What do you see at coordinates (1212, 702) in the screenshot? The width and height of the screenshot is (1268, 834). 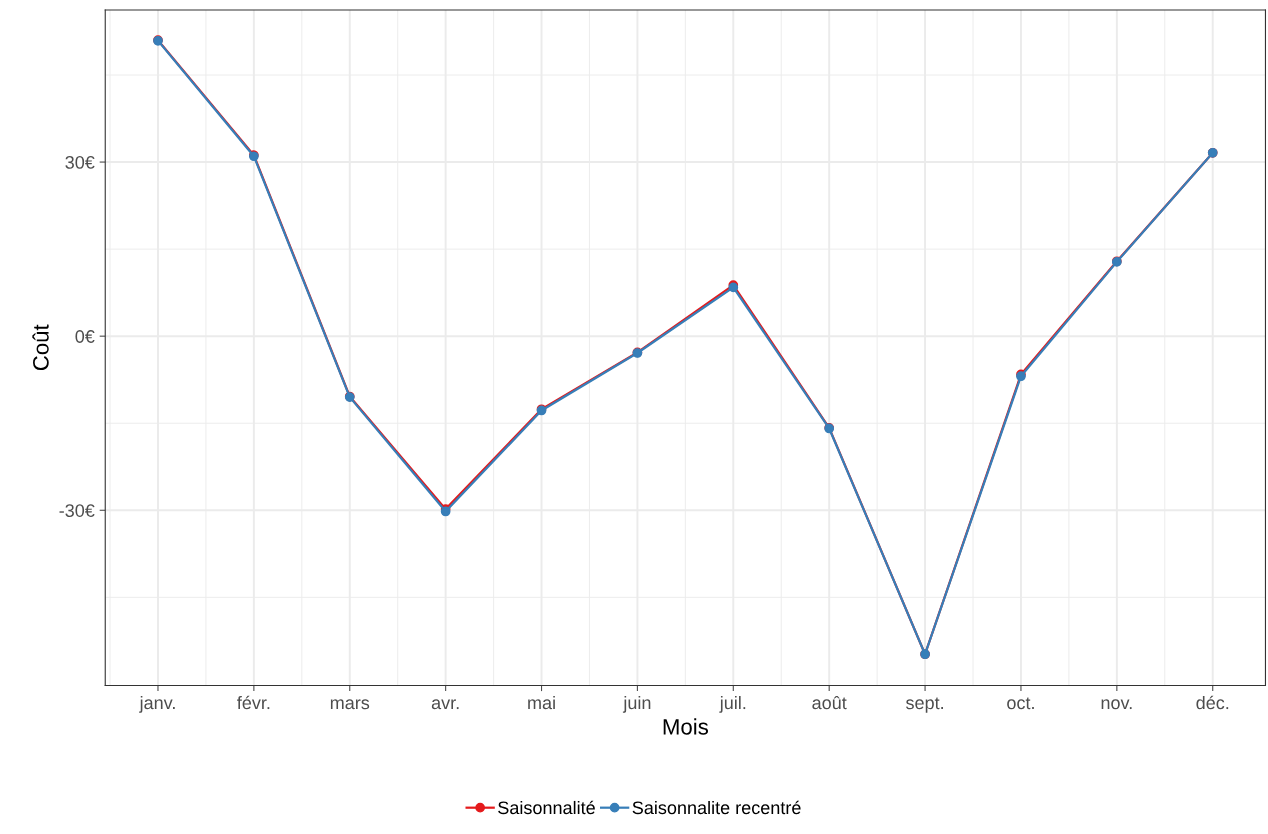 I see `x-tick-label: déc.` at bounding box center [1212, 702].